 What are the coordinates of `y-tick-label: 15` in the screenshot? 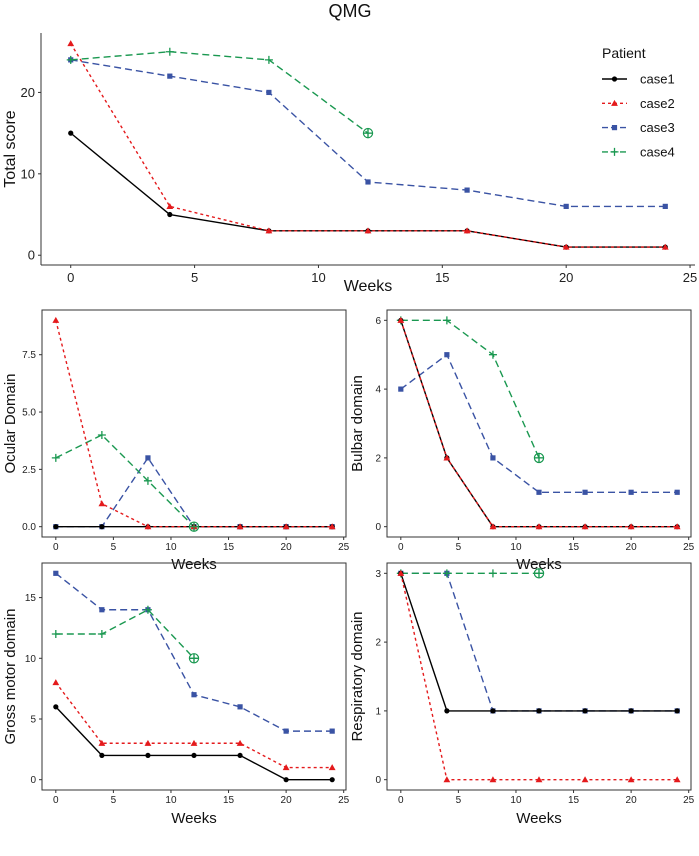 It's located at (31, 598).